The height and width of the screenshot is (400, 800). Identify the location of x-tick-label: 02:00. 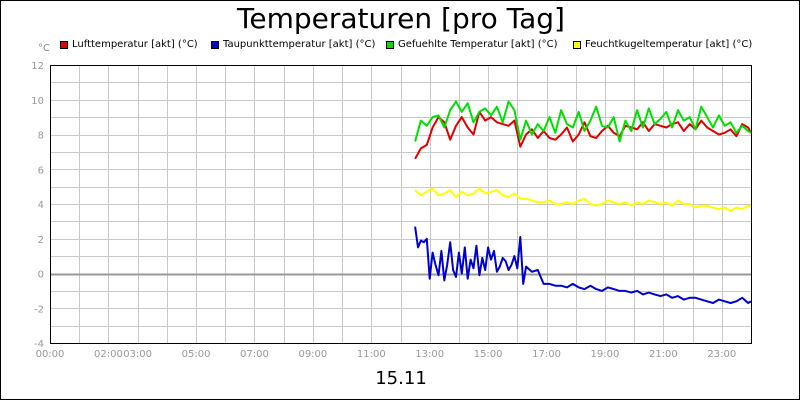
(108, 354).